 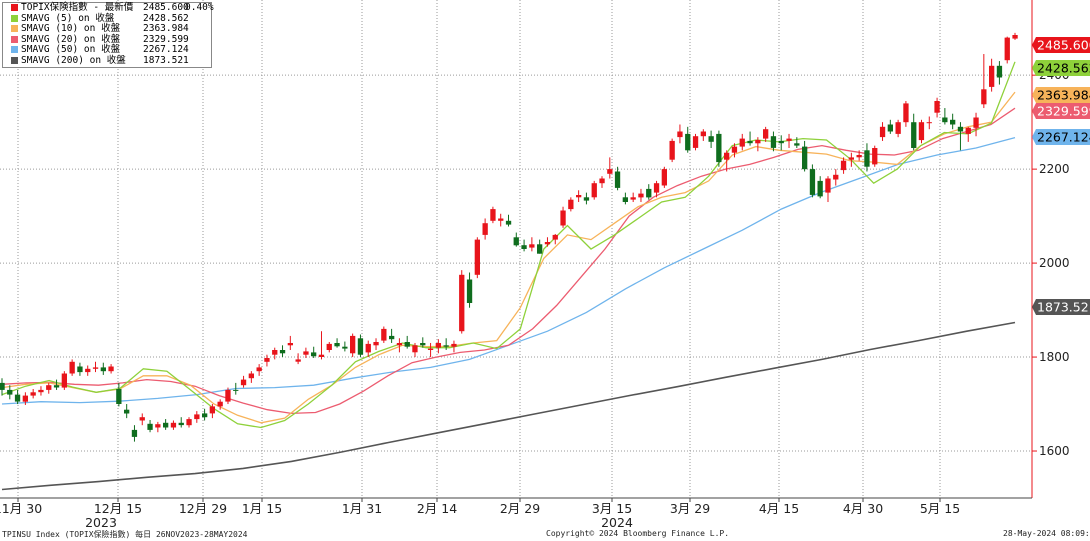 I want to click on legend-swatch-sma5, so click(x=14, y=18).